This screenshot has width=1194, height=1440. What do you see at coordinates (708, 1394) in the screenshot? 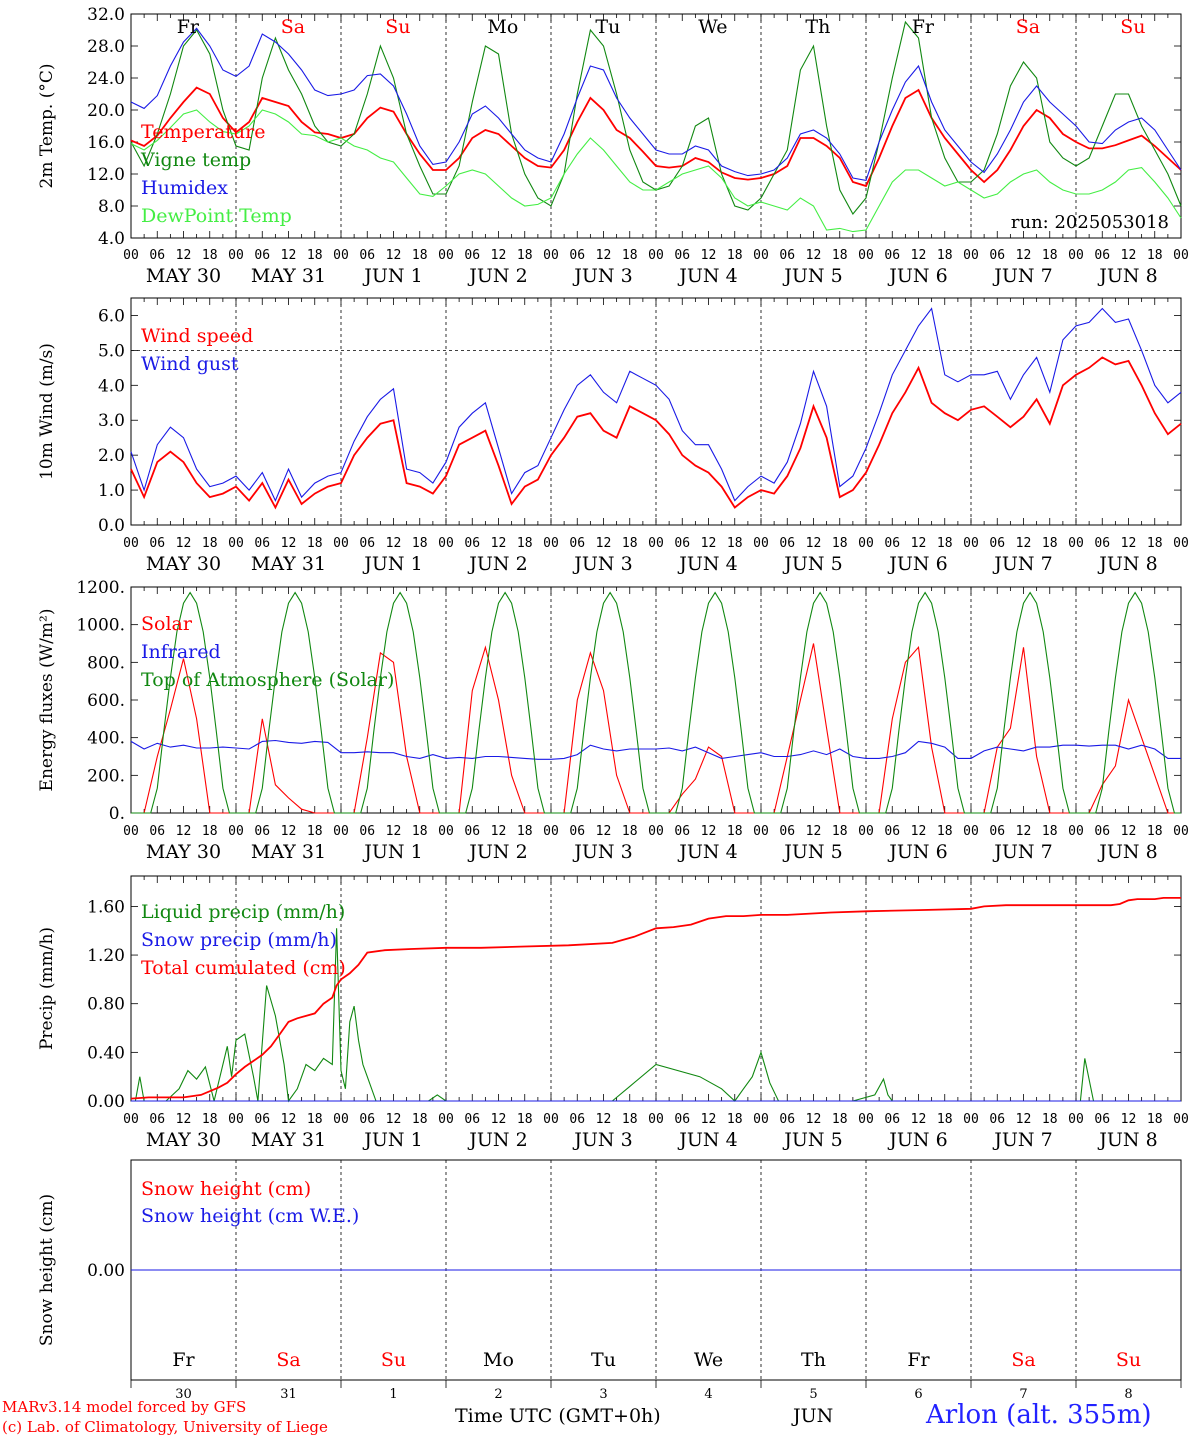
I see `day-number-label: 4` at bounding box center [708, 1394].